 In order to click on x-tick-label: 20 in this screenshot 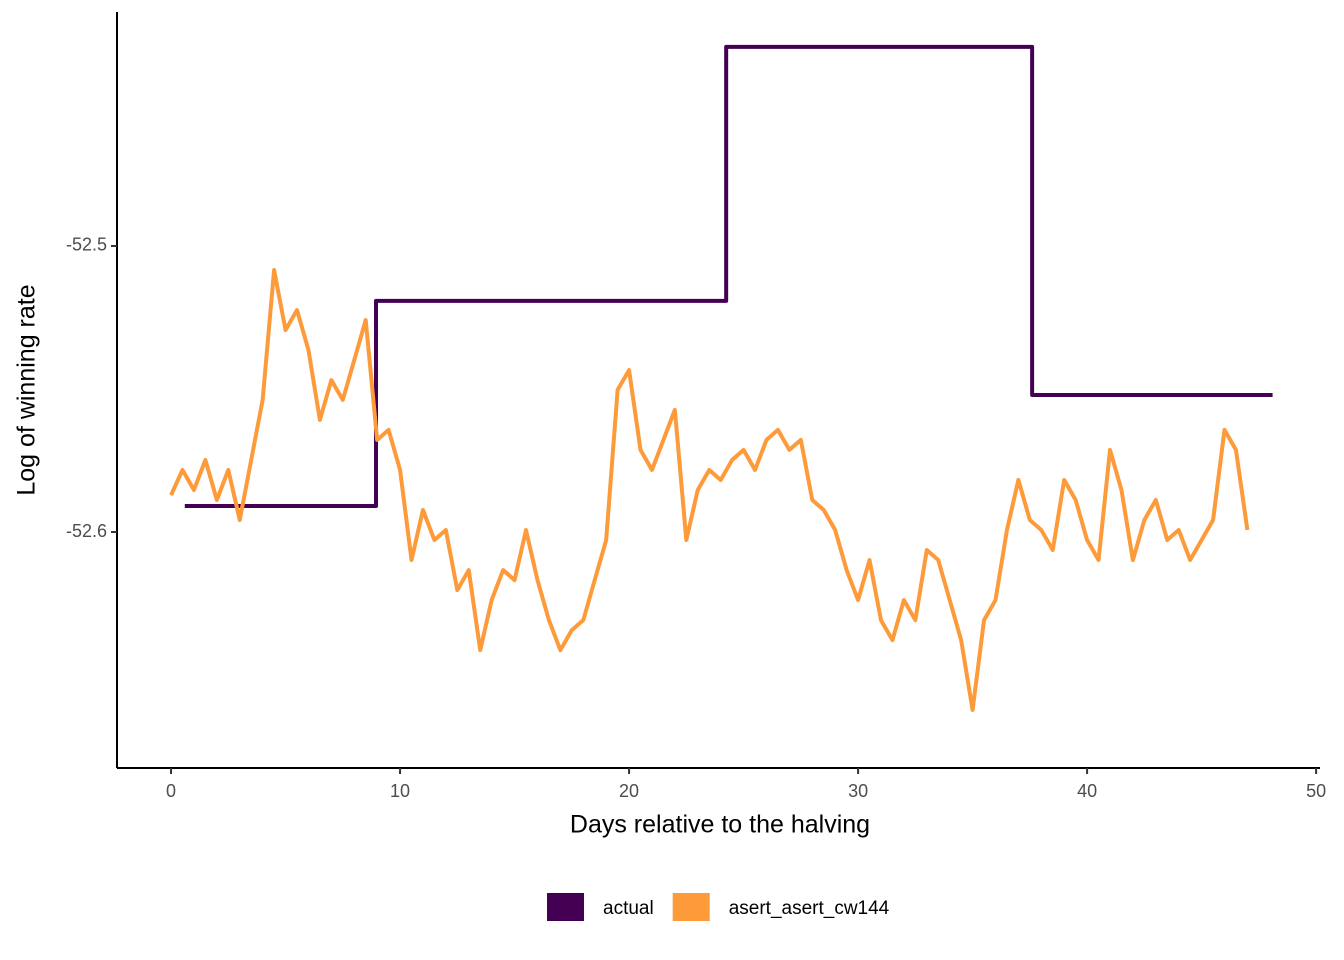, I will do `click(629, 791)`.